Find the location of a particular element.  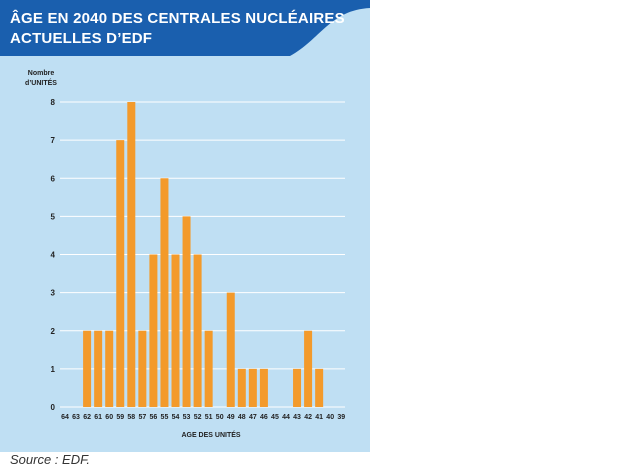

header-banner is located at coordinates (185, 28).